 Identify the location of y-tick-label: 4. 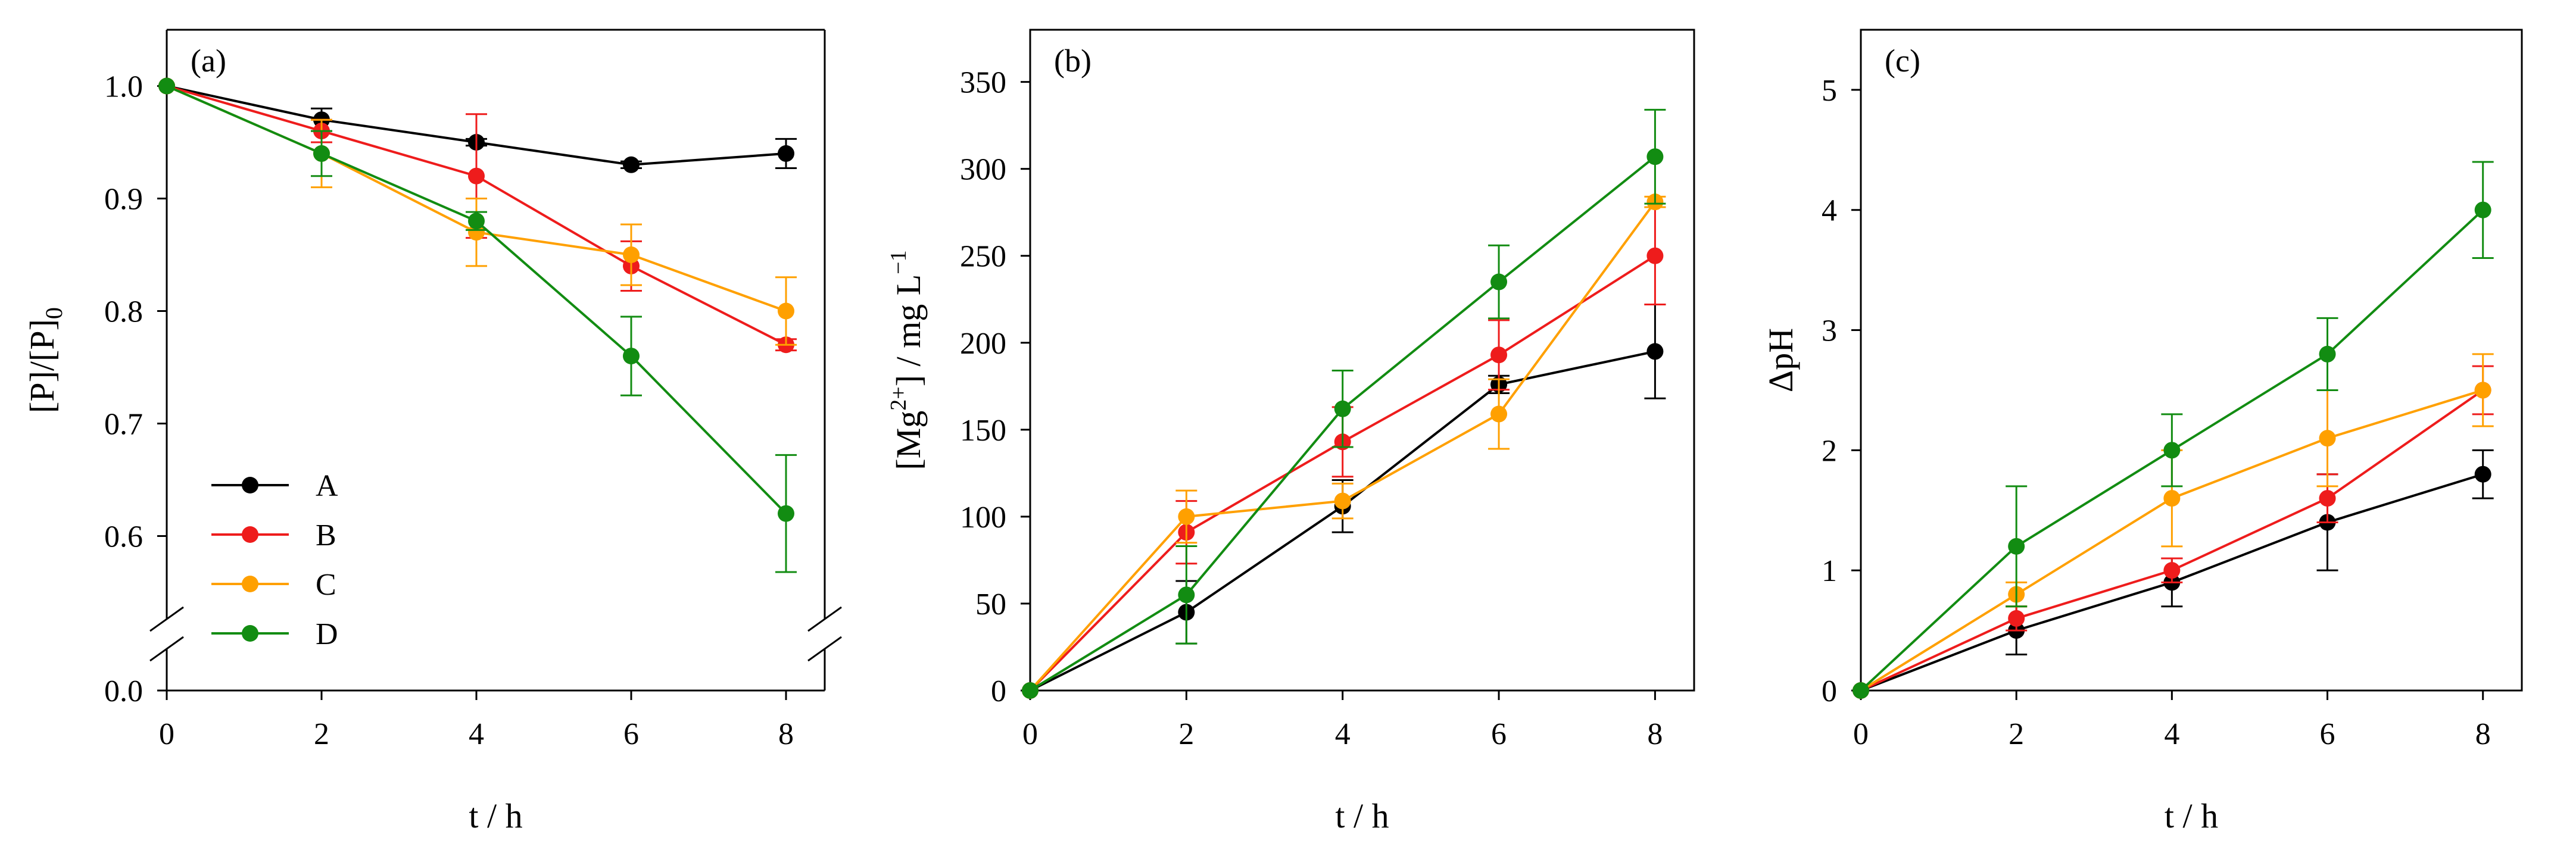
(1830, 211).